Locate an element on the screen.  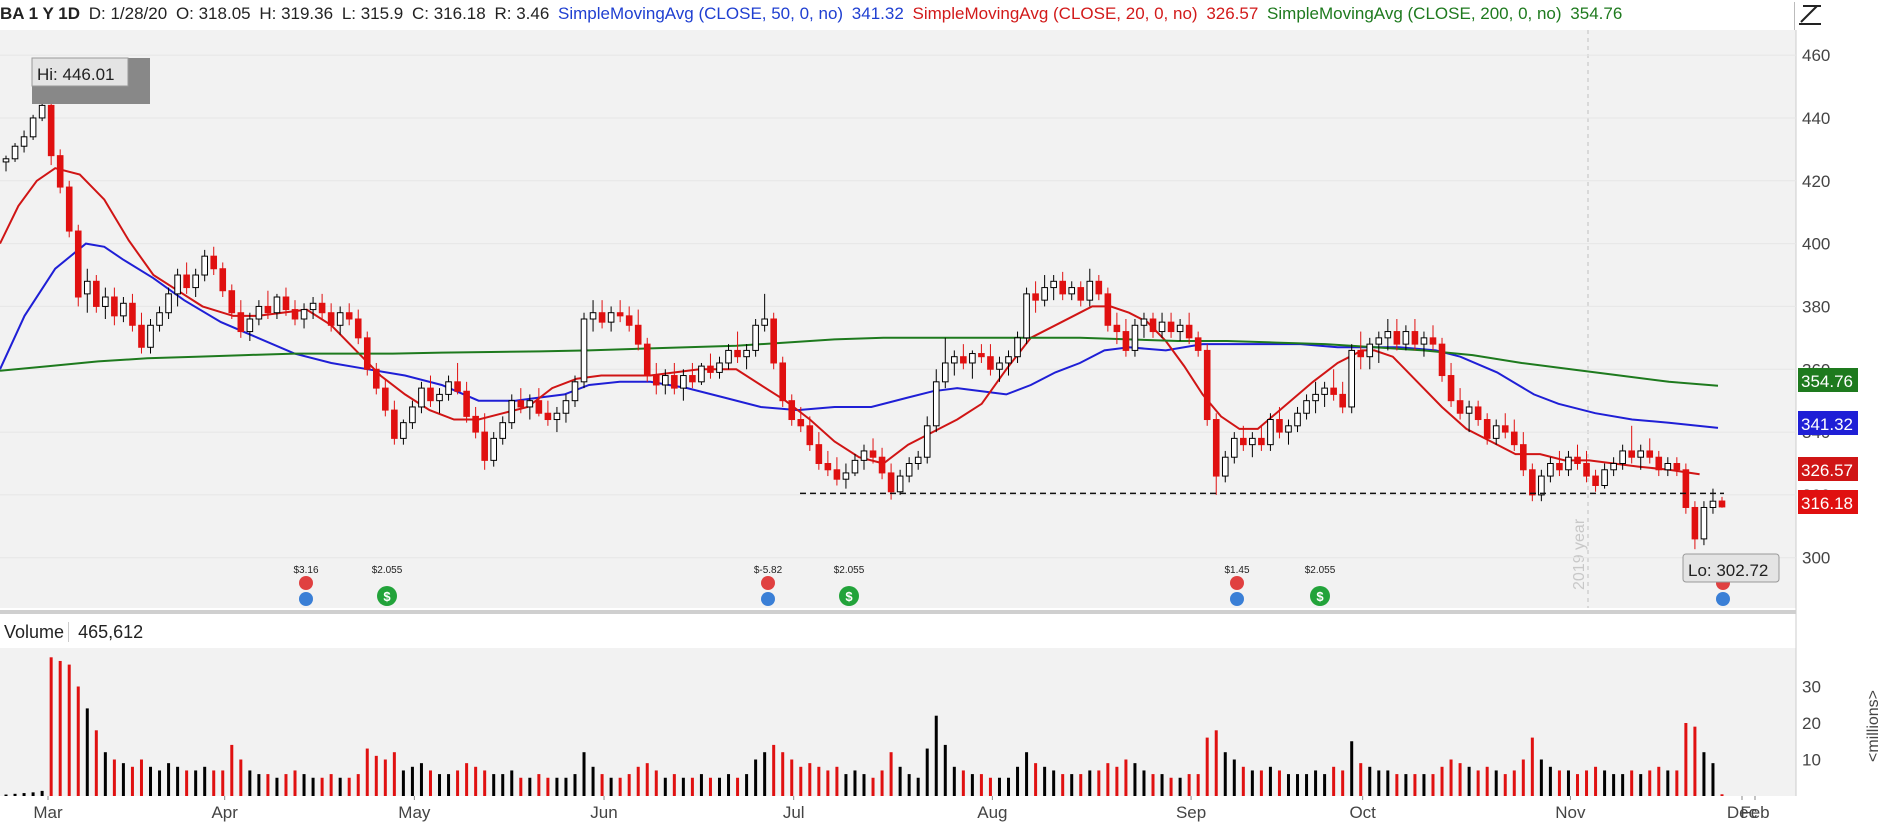
x-tick-label: Oct is located at coordinates (1362, 812).